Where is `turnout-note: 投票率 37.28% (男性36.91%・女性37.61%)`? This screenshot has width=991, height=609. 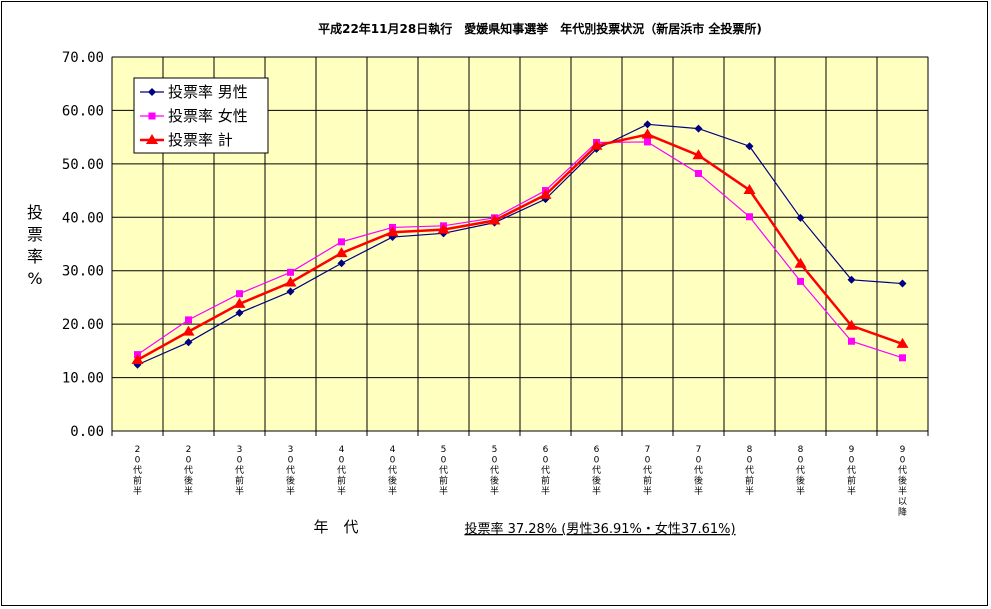
turnout-note: 投票率 37.28% (男性36.91%・女性37.61%) is located at coordinates (599, 529).